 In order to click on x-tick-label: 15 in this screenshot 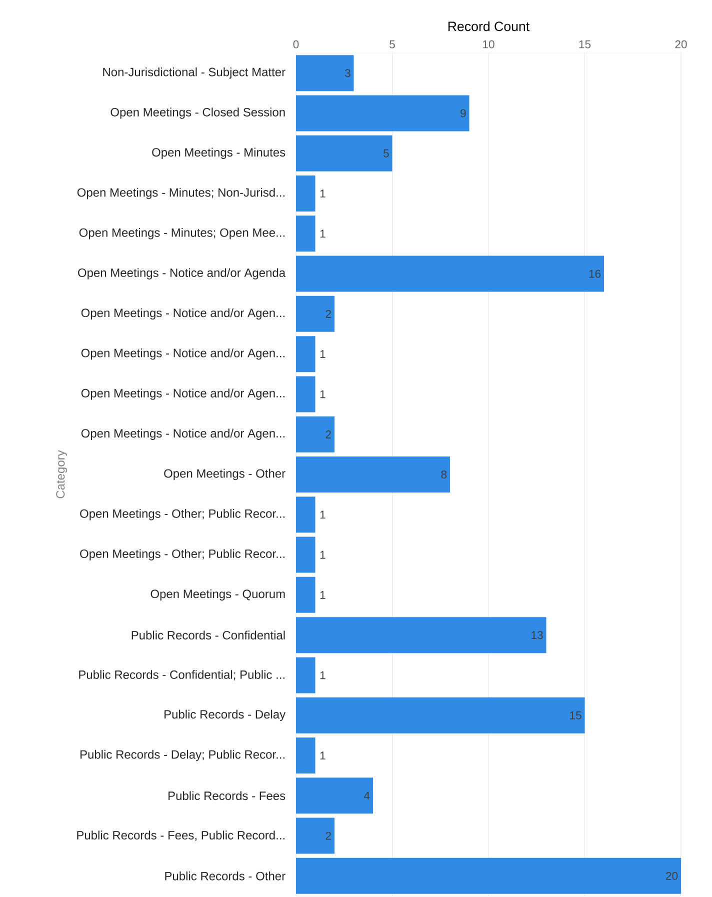, I will do `click(585, 44)`.